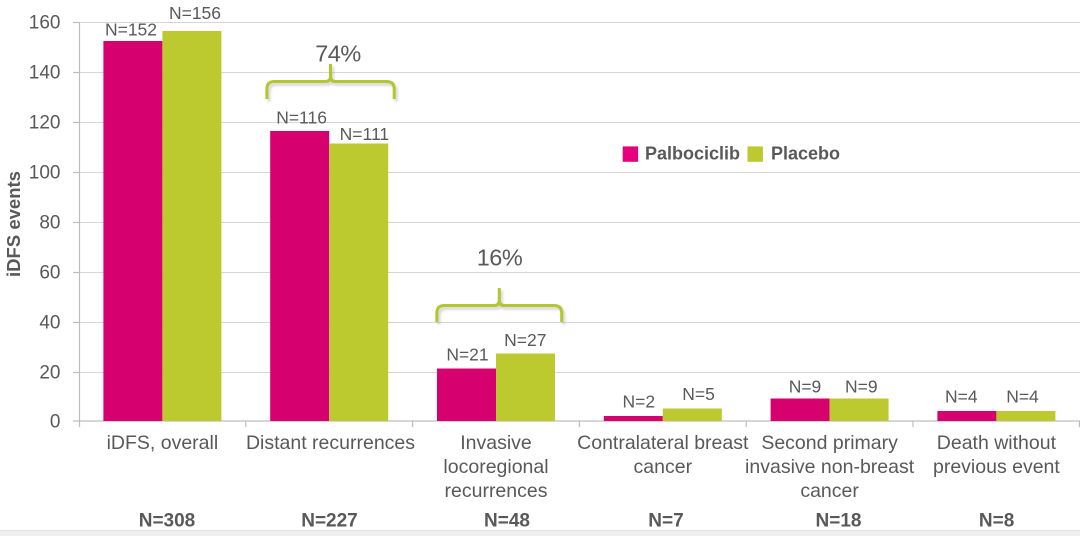  I want to click on svg-text: N=111, so click(364, 134).